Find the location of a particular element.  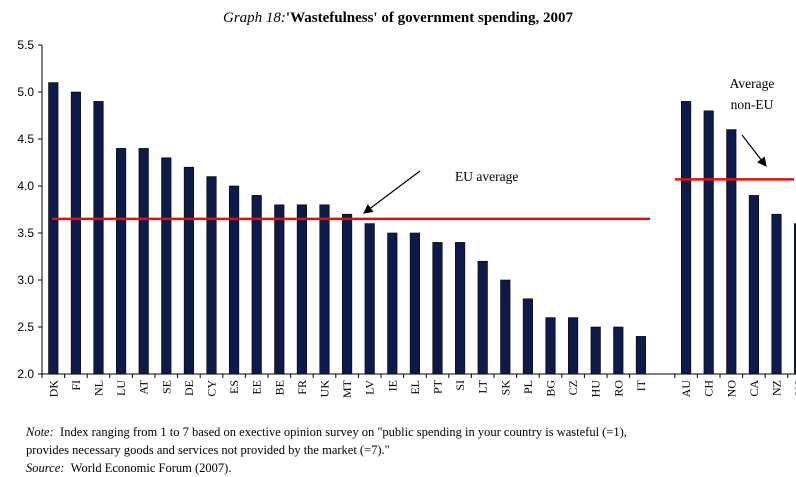

bar-ie is located at coordinates (392, 303).